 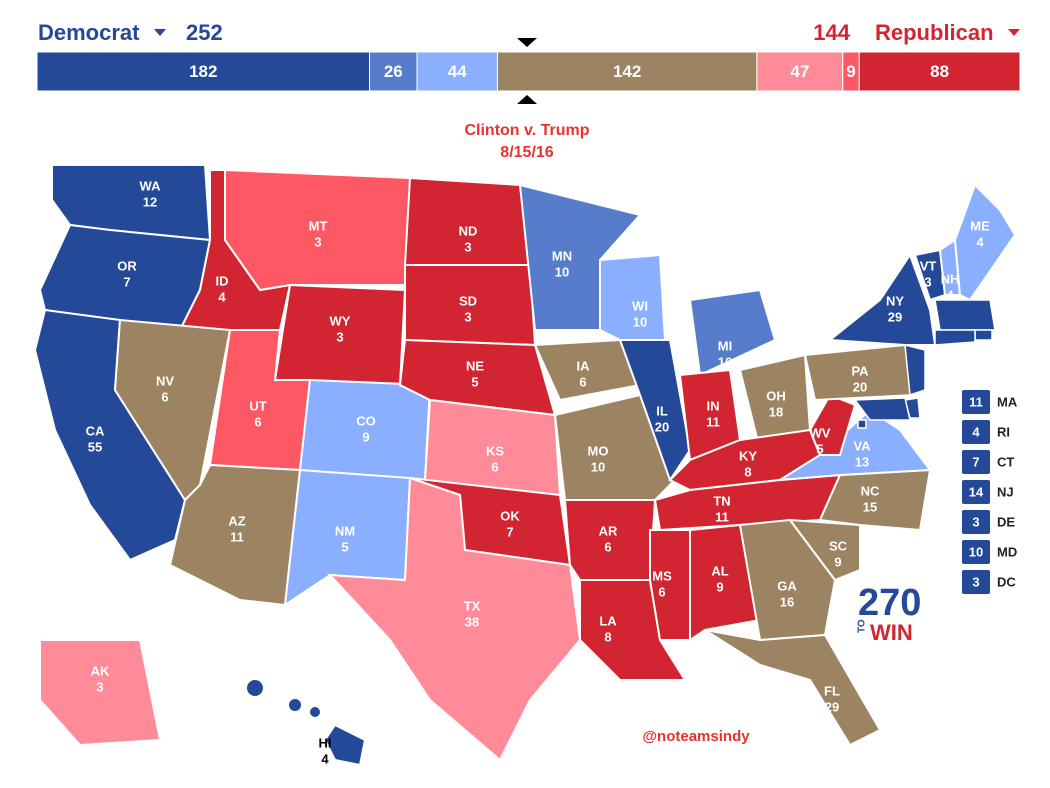 I want to click on democrat-label: Democrat, so click(x=89, y=32).